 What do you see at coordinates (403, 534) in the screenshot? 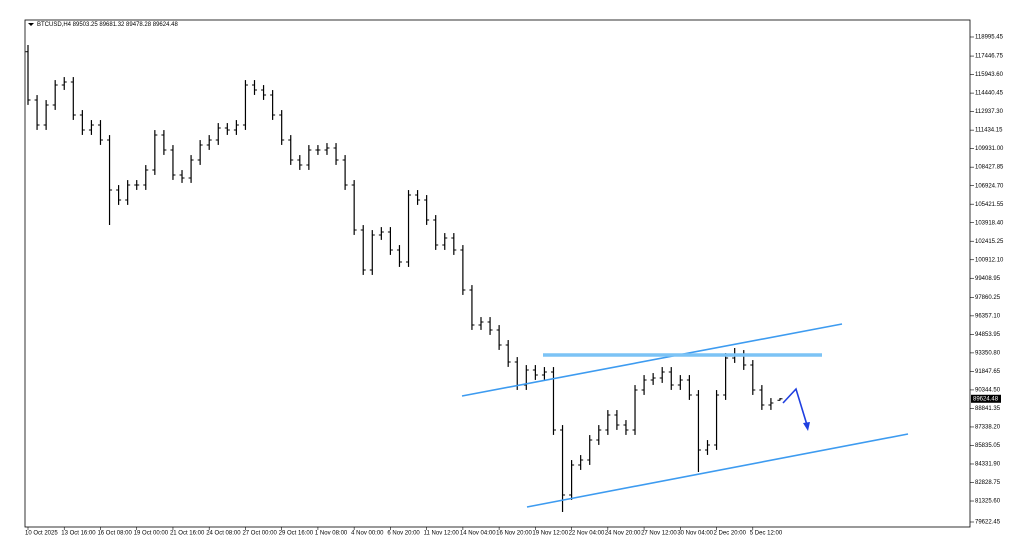
I see `x-tick-label: 6 Nov 20:00` at bounding box center [403, 534].